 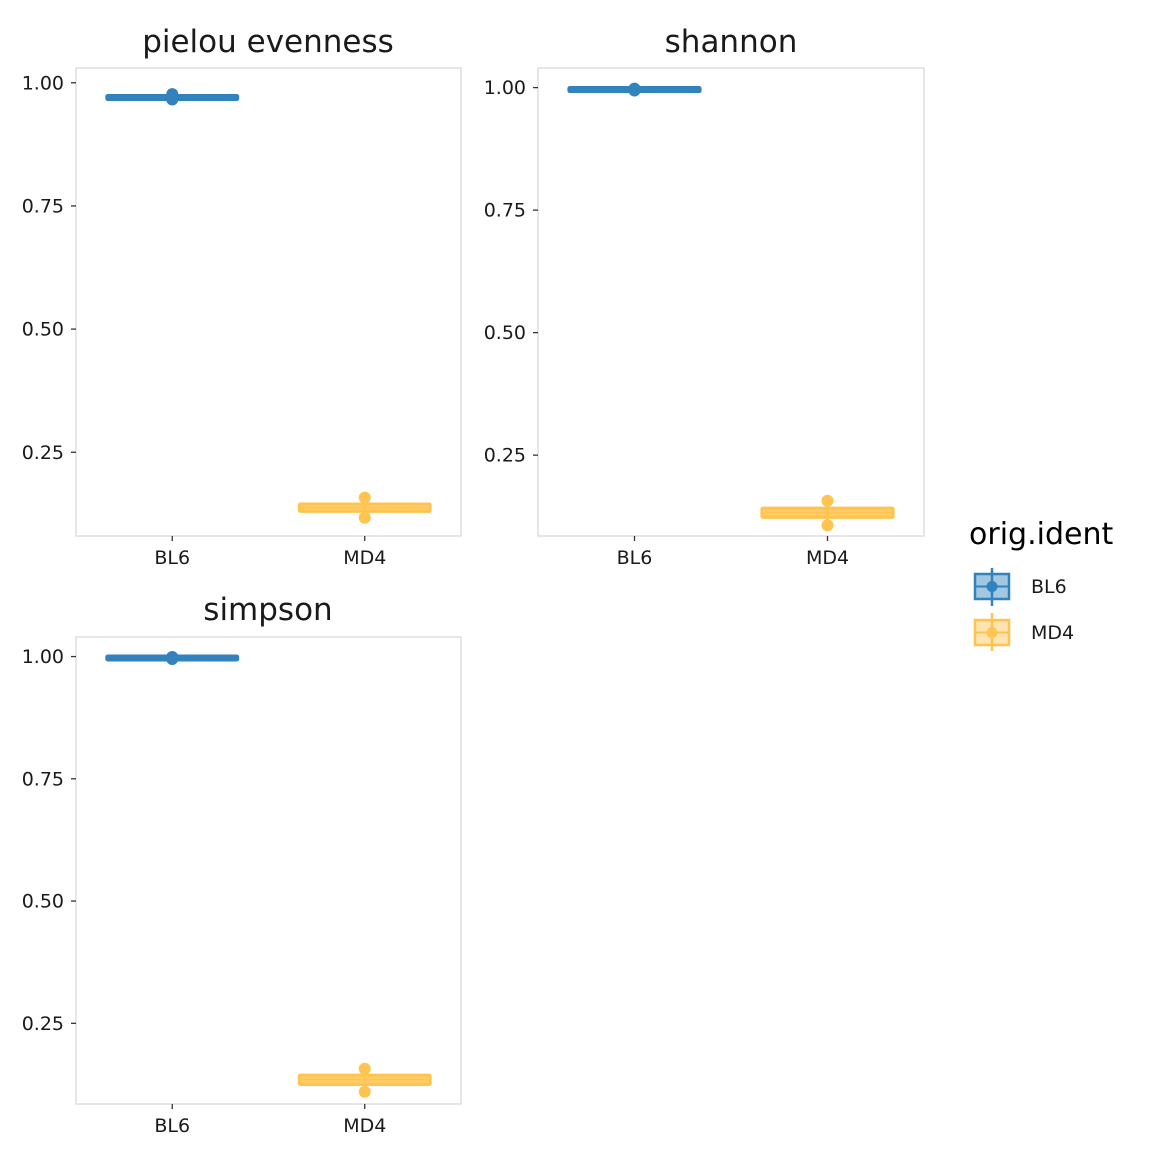 I want to click on facet-title: pielou evenness, so click(x=268, y=42).